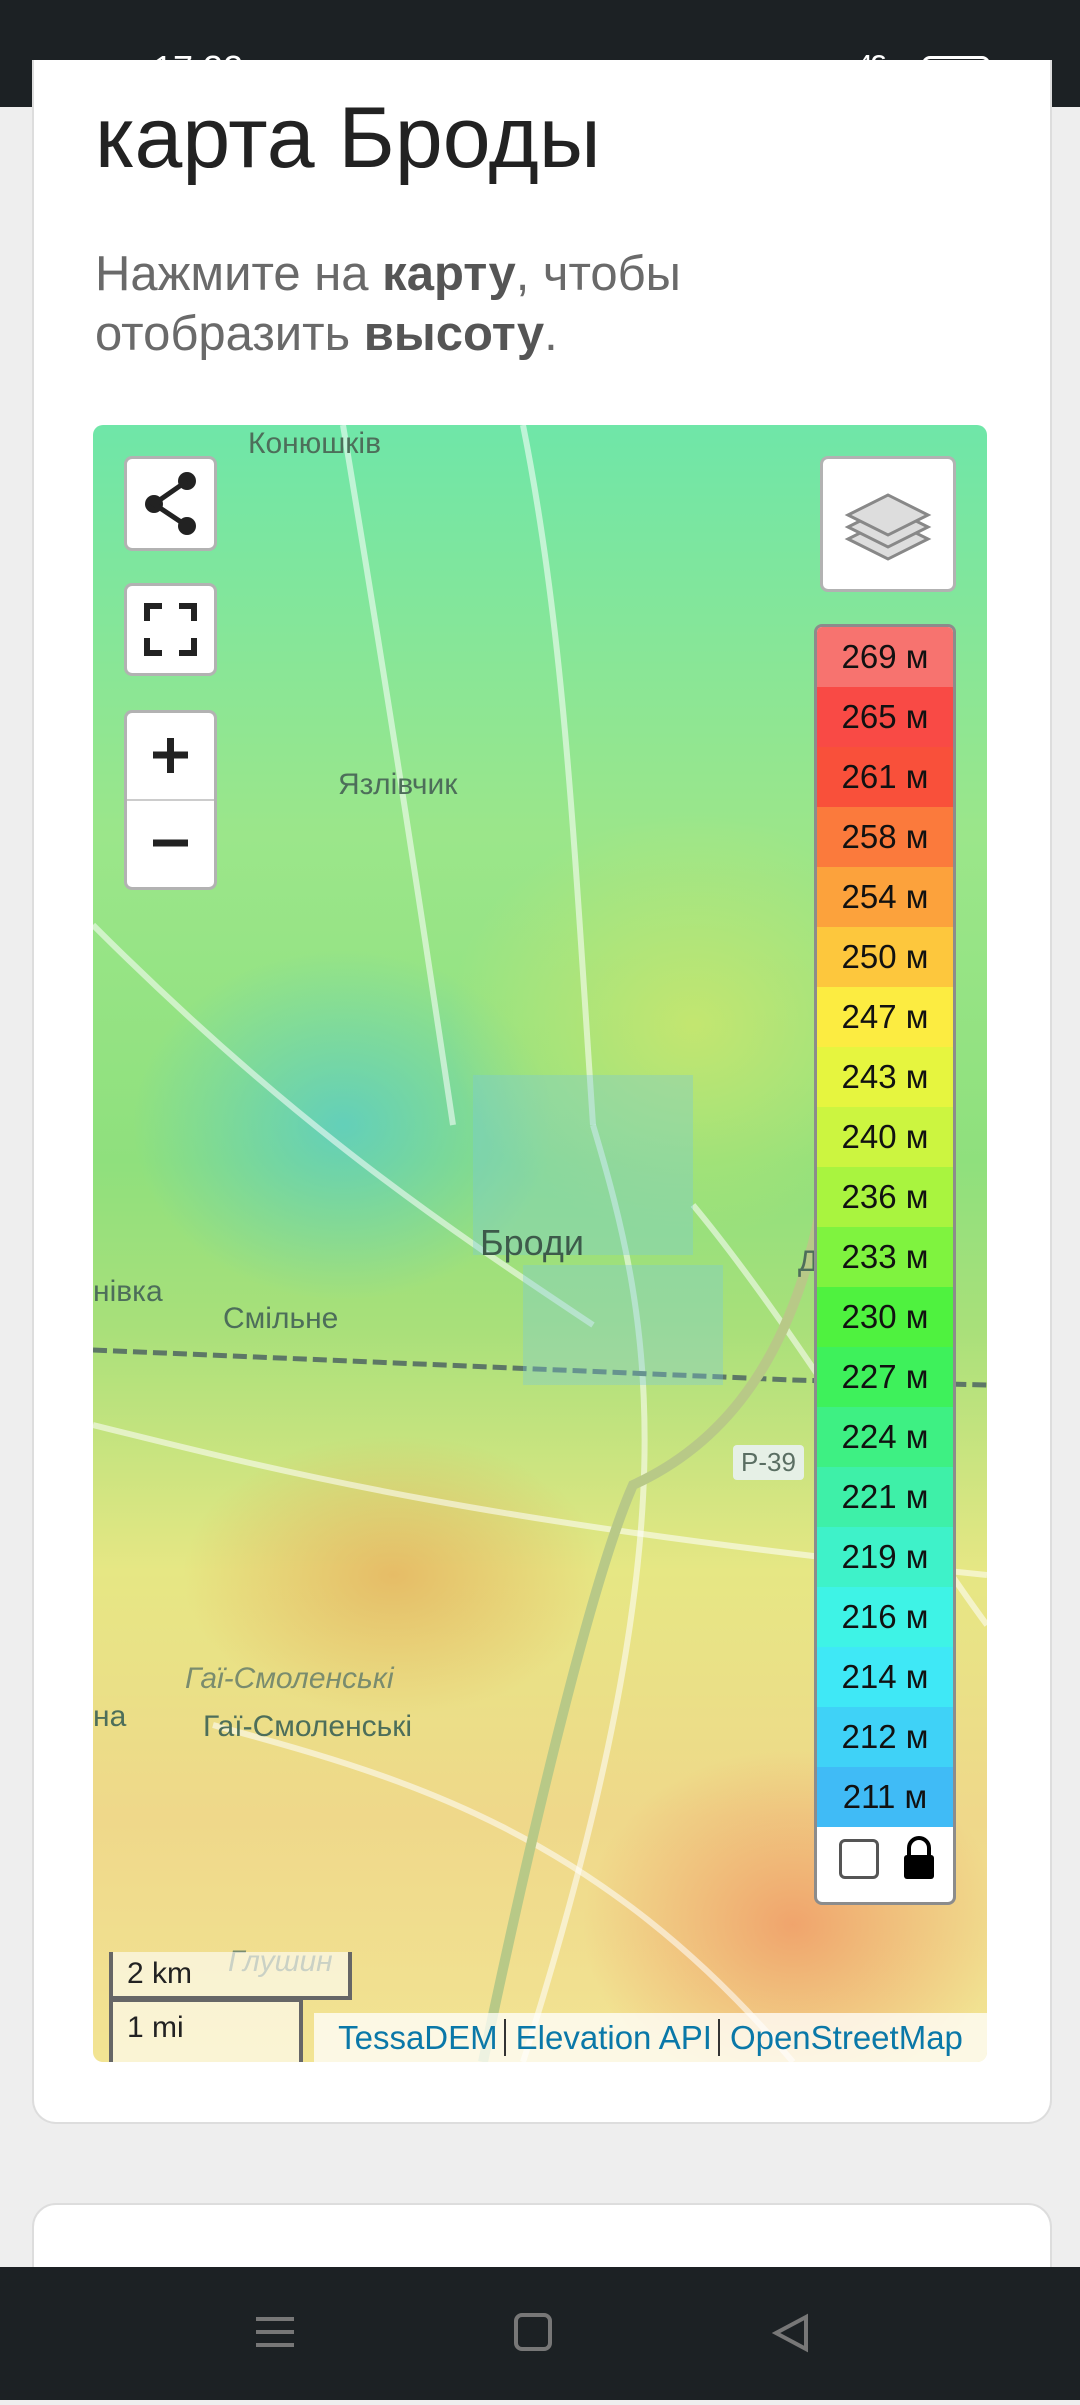  I want to click on legend-level: 250 м, so click(885, 957).